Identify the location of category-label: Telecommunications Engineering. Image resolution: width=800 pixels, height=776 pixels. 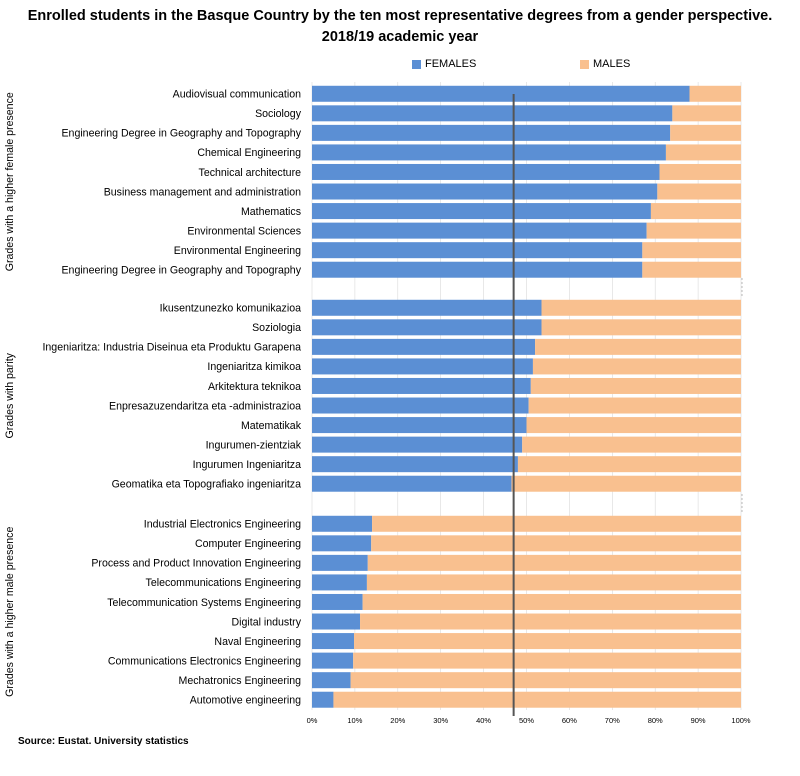
(224, 583).